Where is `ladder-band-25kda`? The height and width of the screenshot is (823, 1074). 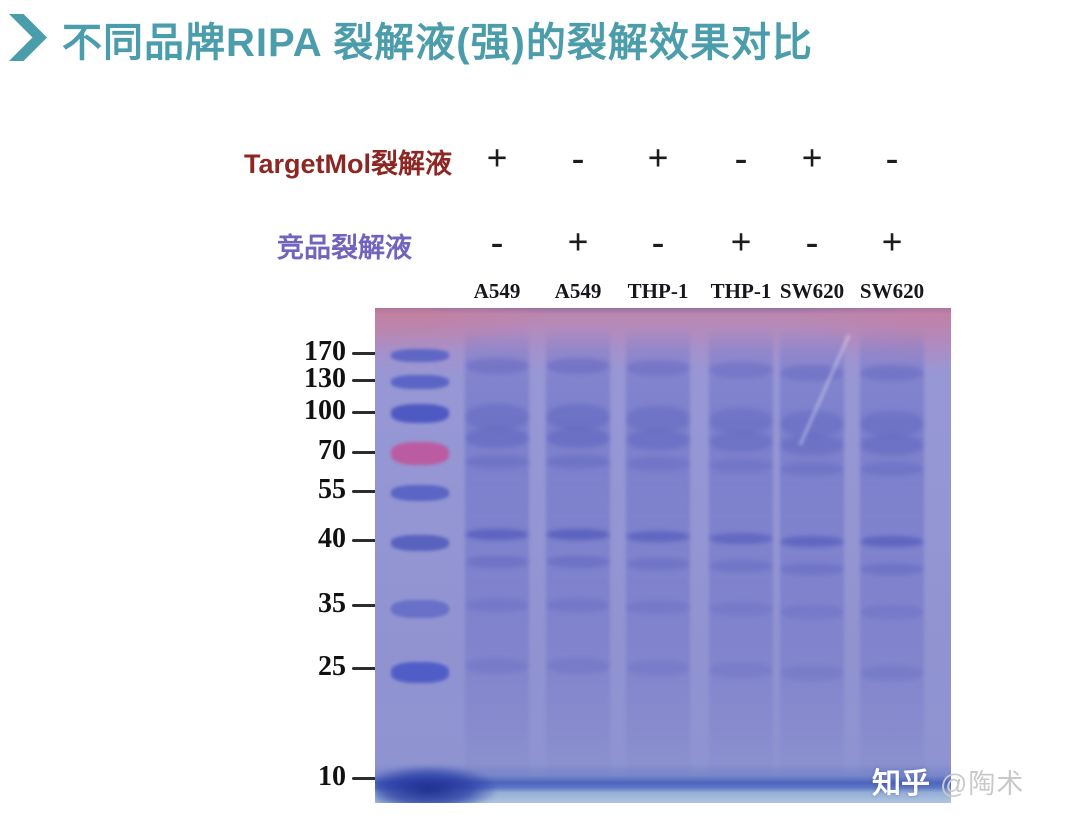 ladder-band-25kda is located at coordinates (420, 672).